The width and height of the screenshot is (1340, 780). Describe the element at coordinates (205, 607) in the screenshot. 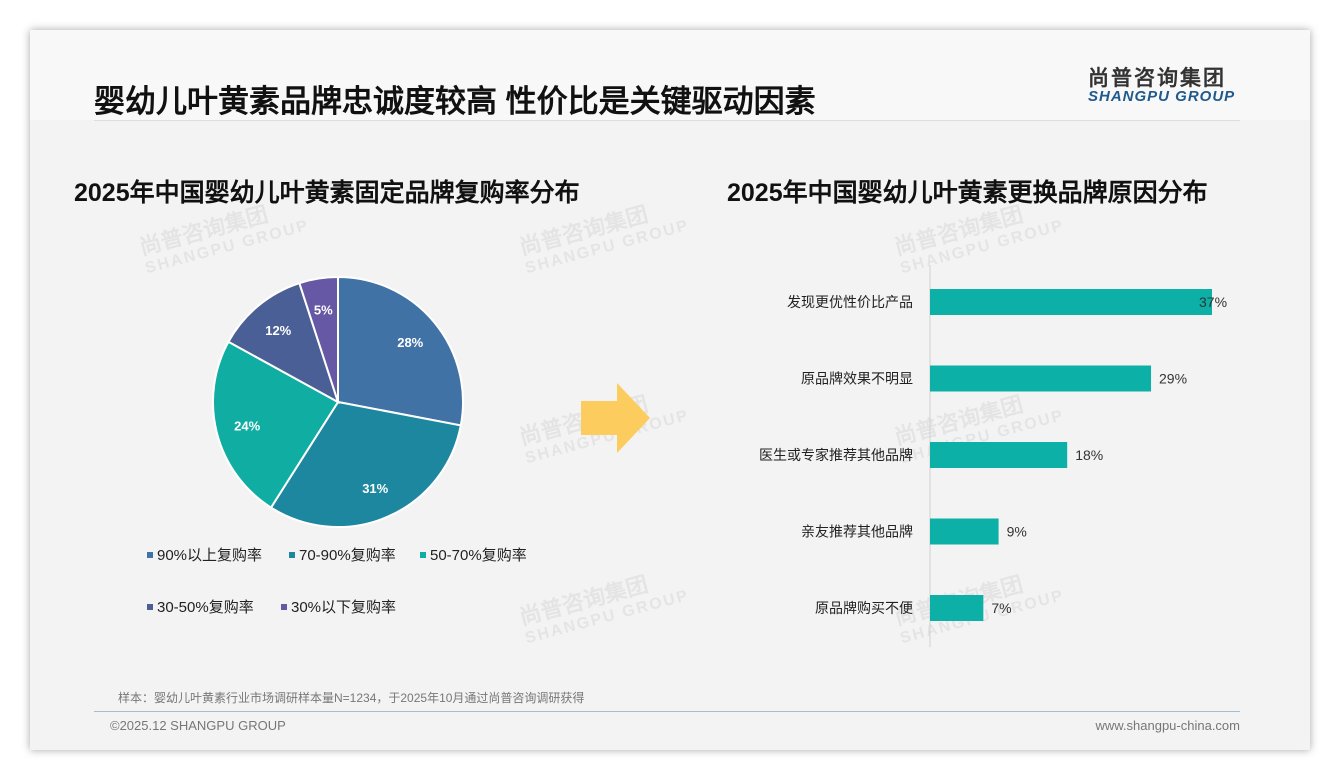

I see `legend-label: 30-50%复购率` at that location.